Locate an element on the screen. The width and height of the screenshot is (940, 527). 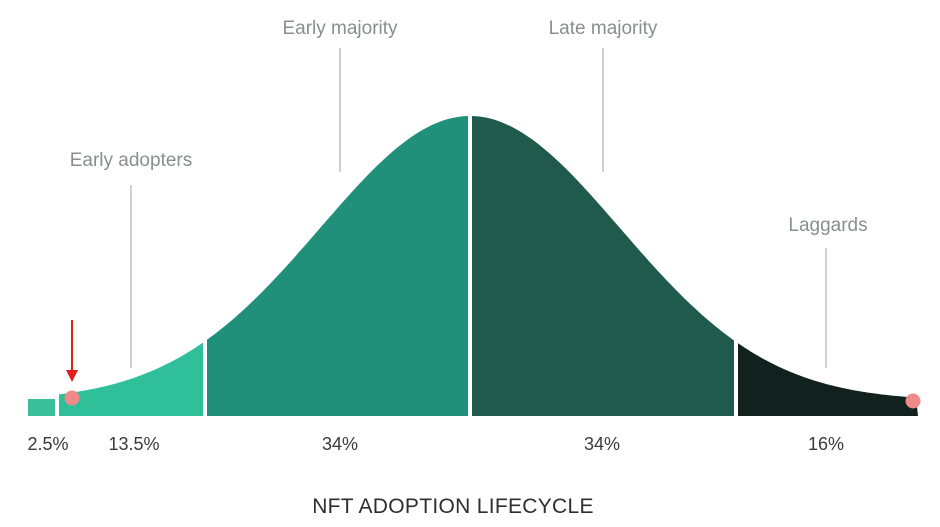
end-dot-icon is located at coordinates (913, 401).